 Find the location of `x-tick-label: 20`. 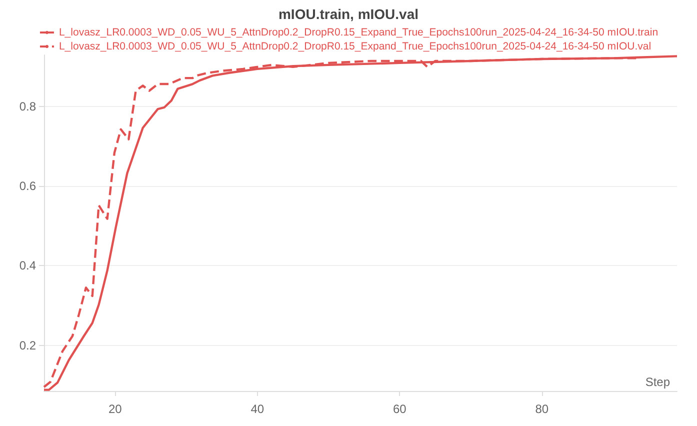

x-tick-label: 20 is located at coordinates (115, 409).